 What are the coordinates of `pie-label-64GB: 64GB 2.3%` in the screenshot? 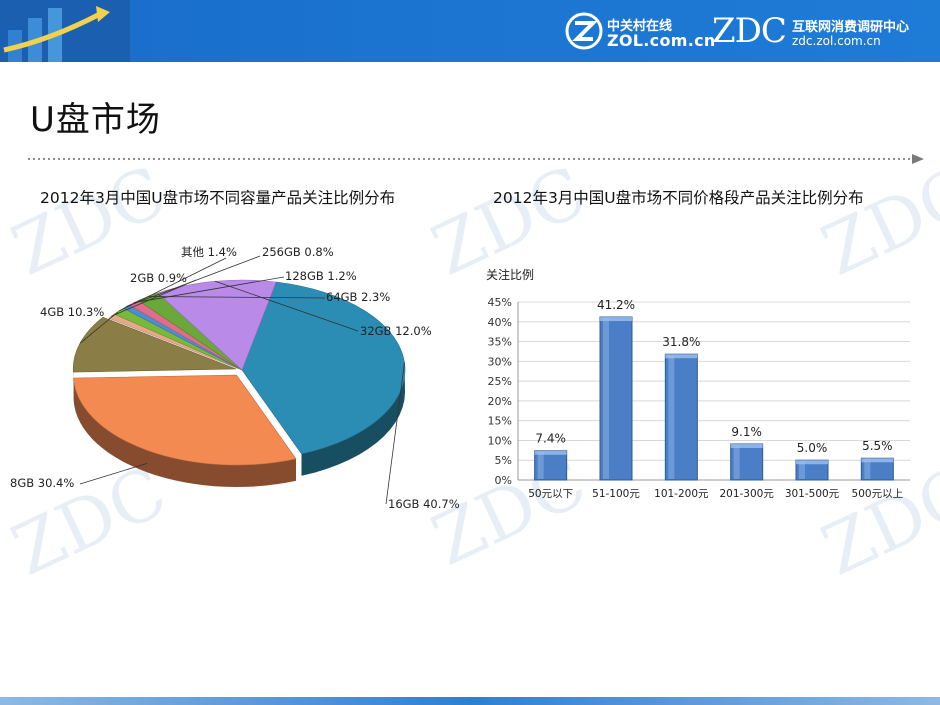 It's located at (358, 297).